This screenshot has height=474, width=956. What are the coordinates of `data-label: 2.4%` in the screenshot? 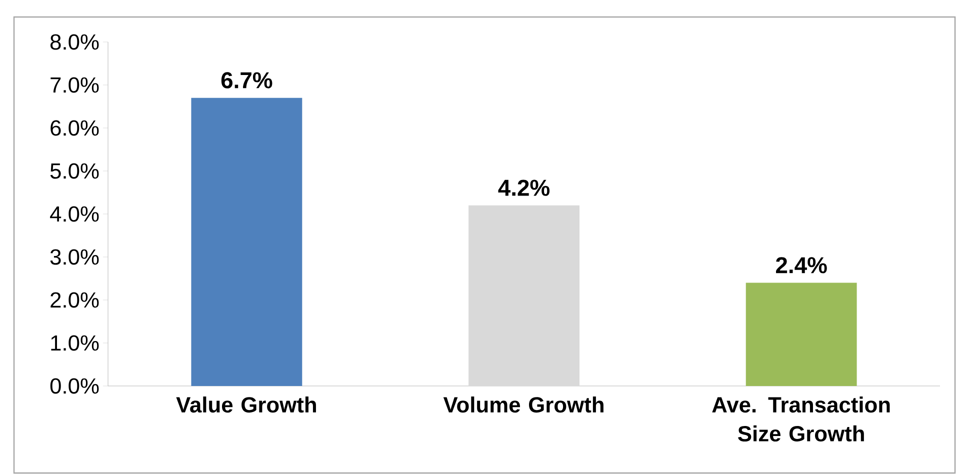 It's located at (801, 265).